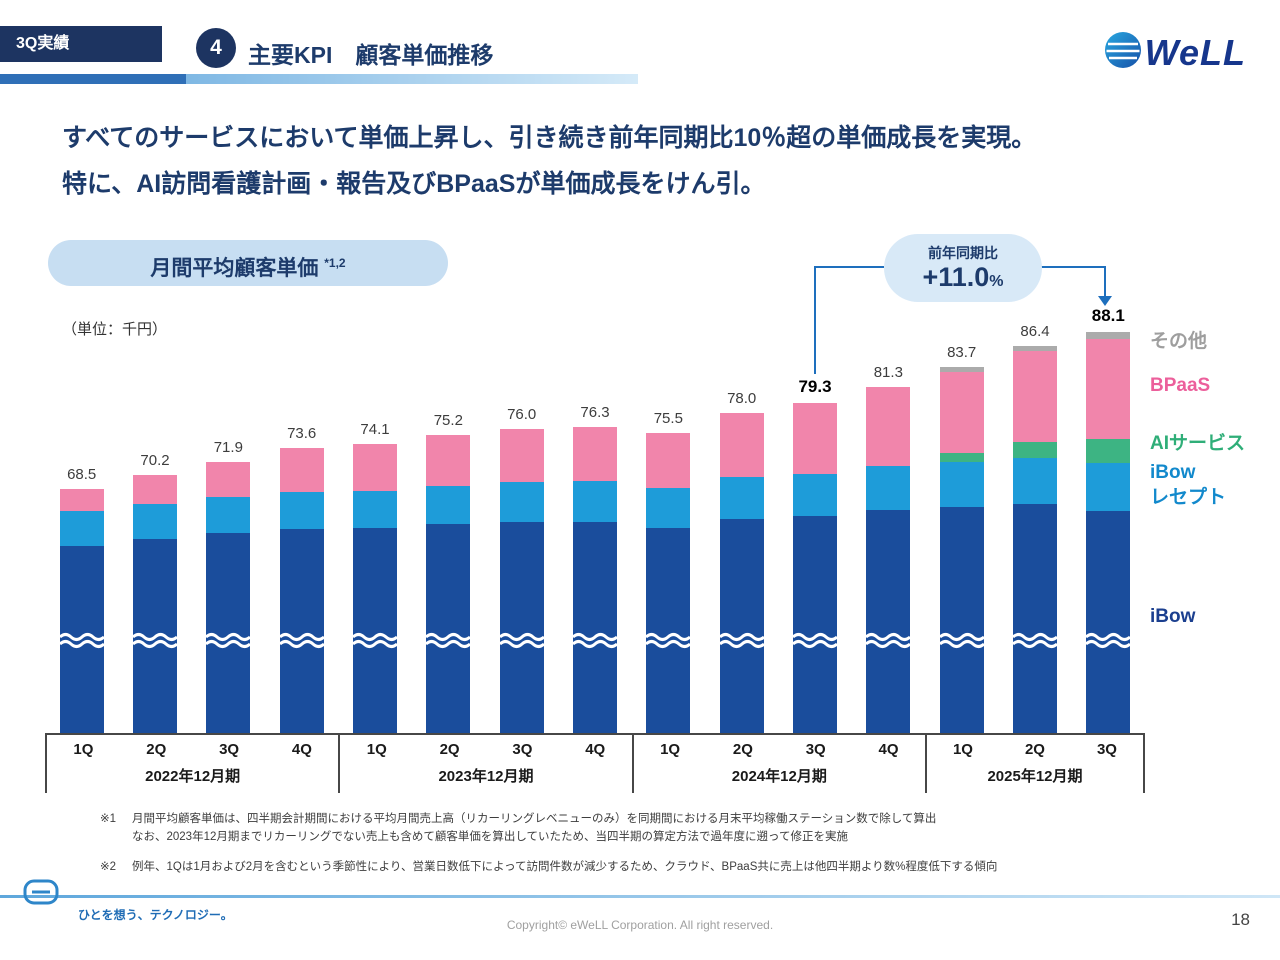 The image size is (1280, 960). I want to click on axis-year-group: 1Q 2Q 3Q 4Q 2023年12月期, so click(484, 764).